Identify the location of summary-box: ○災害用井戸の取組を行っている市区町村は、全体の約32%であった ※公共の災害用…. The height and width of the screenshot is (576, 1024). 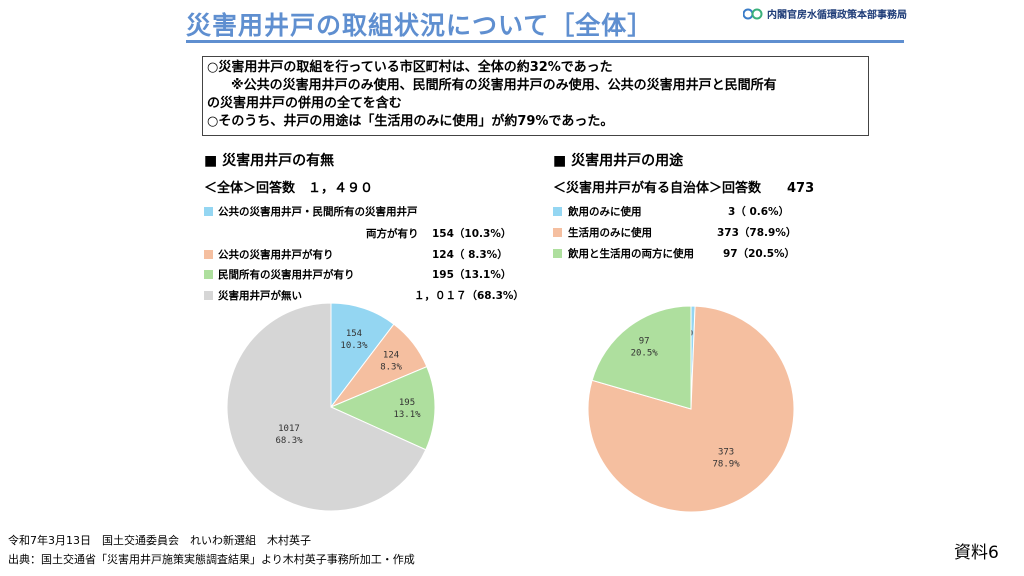
(535, 96).